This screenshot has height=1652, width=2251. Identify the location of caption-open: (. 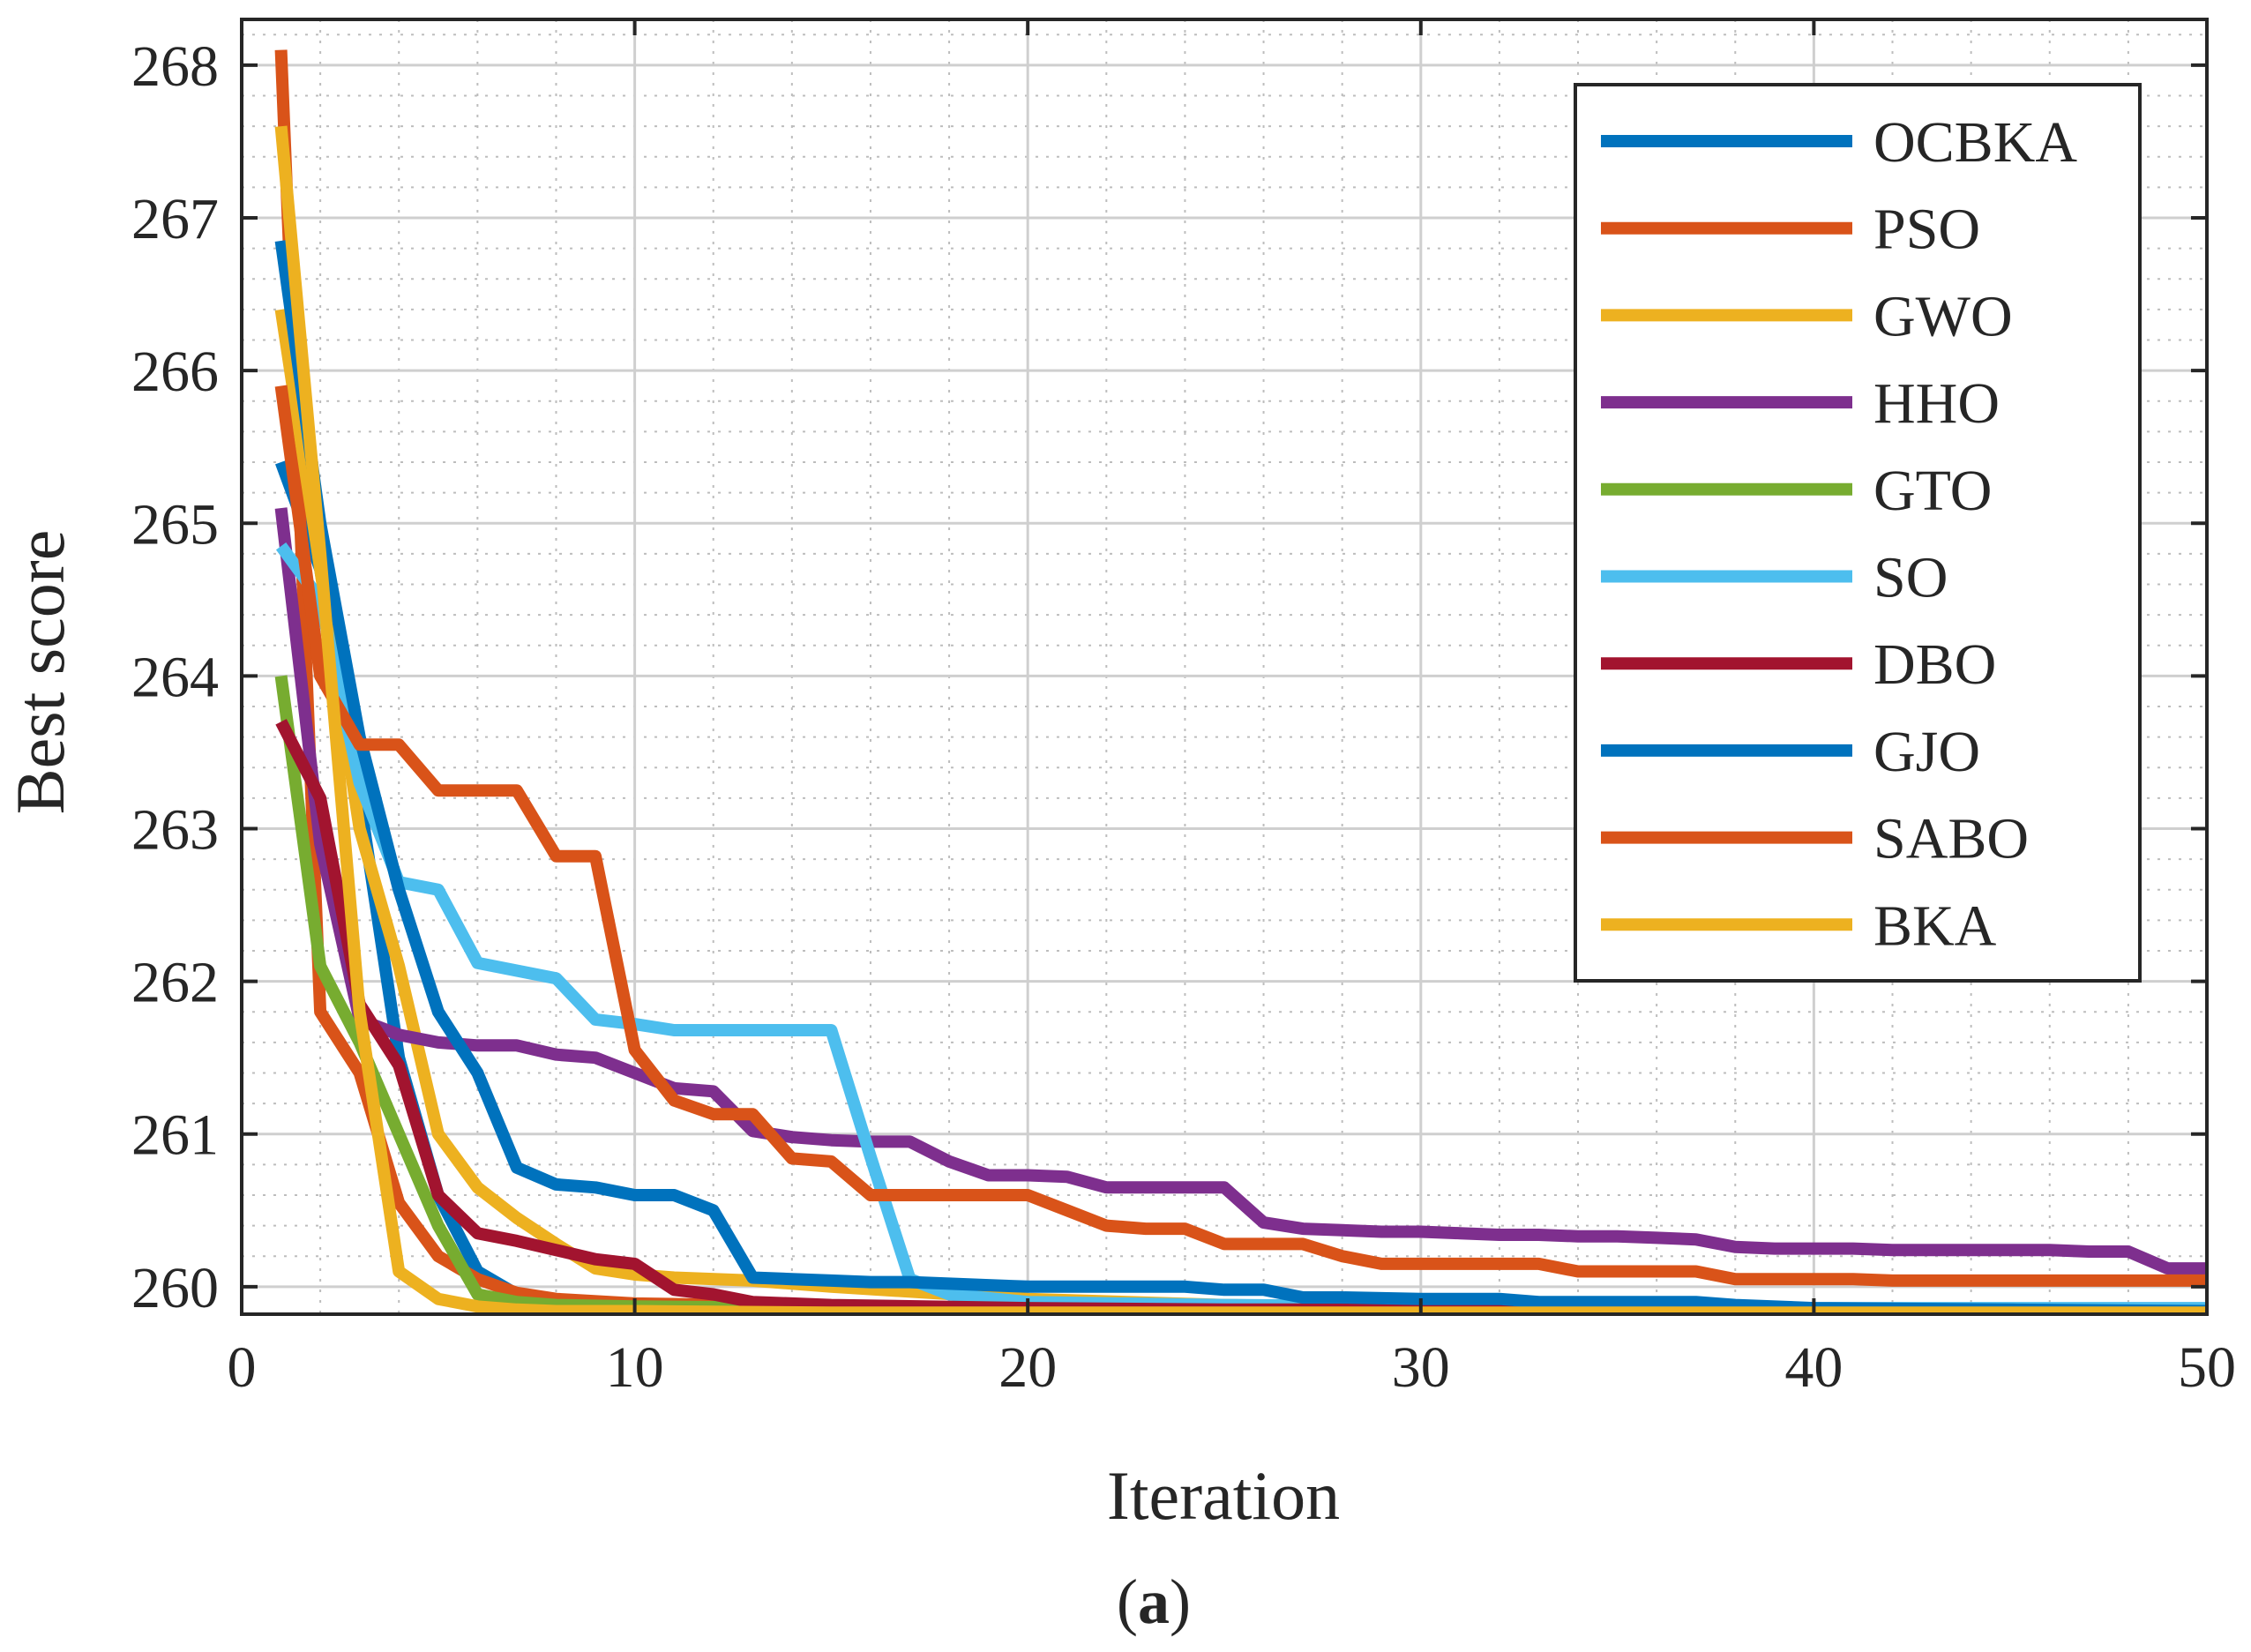
(1127, 1601).